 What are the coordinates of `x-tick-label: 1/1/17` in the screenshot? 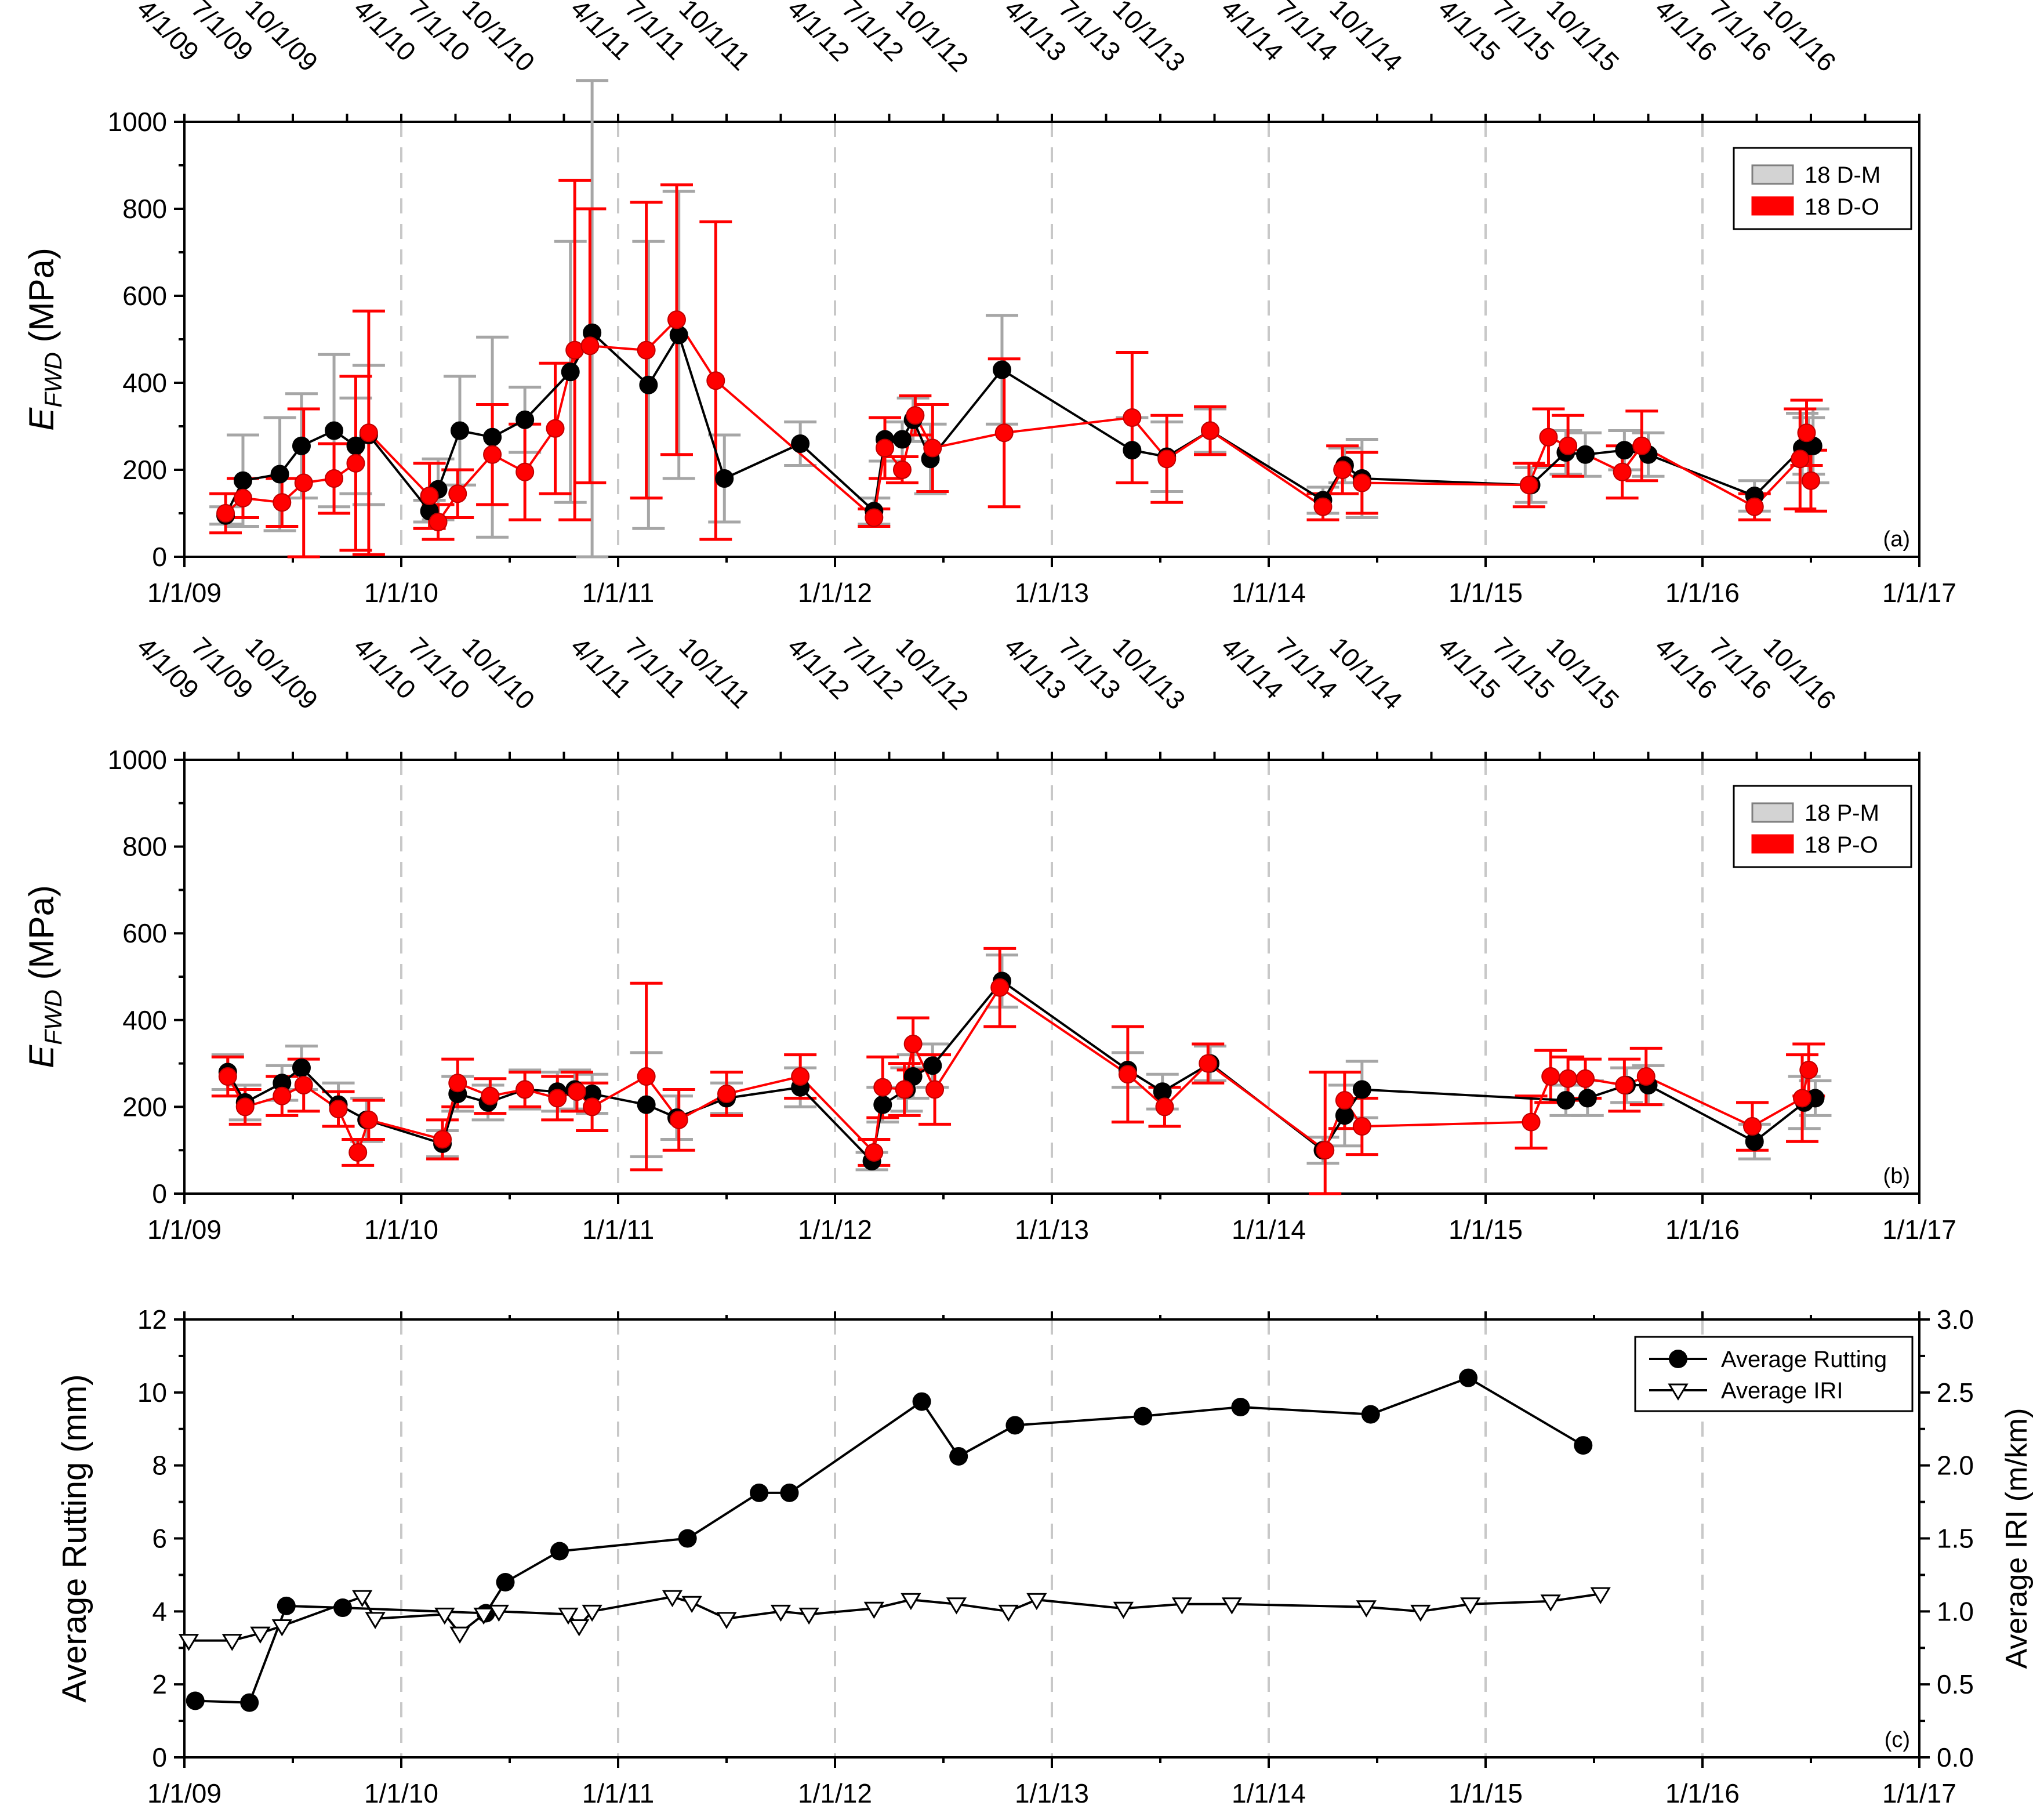 It's located at (1919, 593).